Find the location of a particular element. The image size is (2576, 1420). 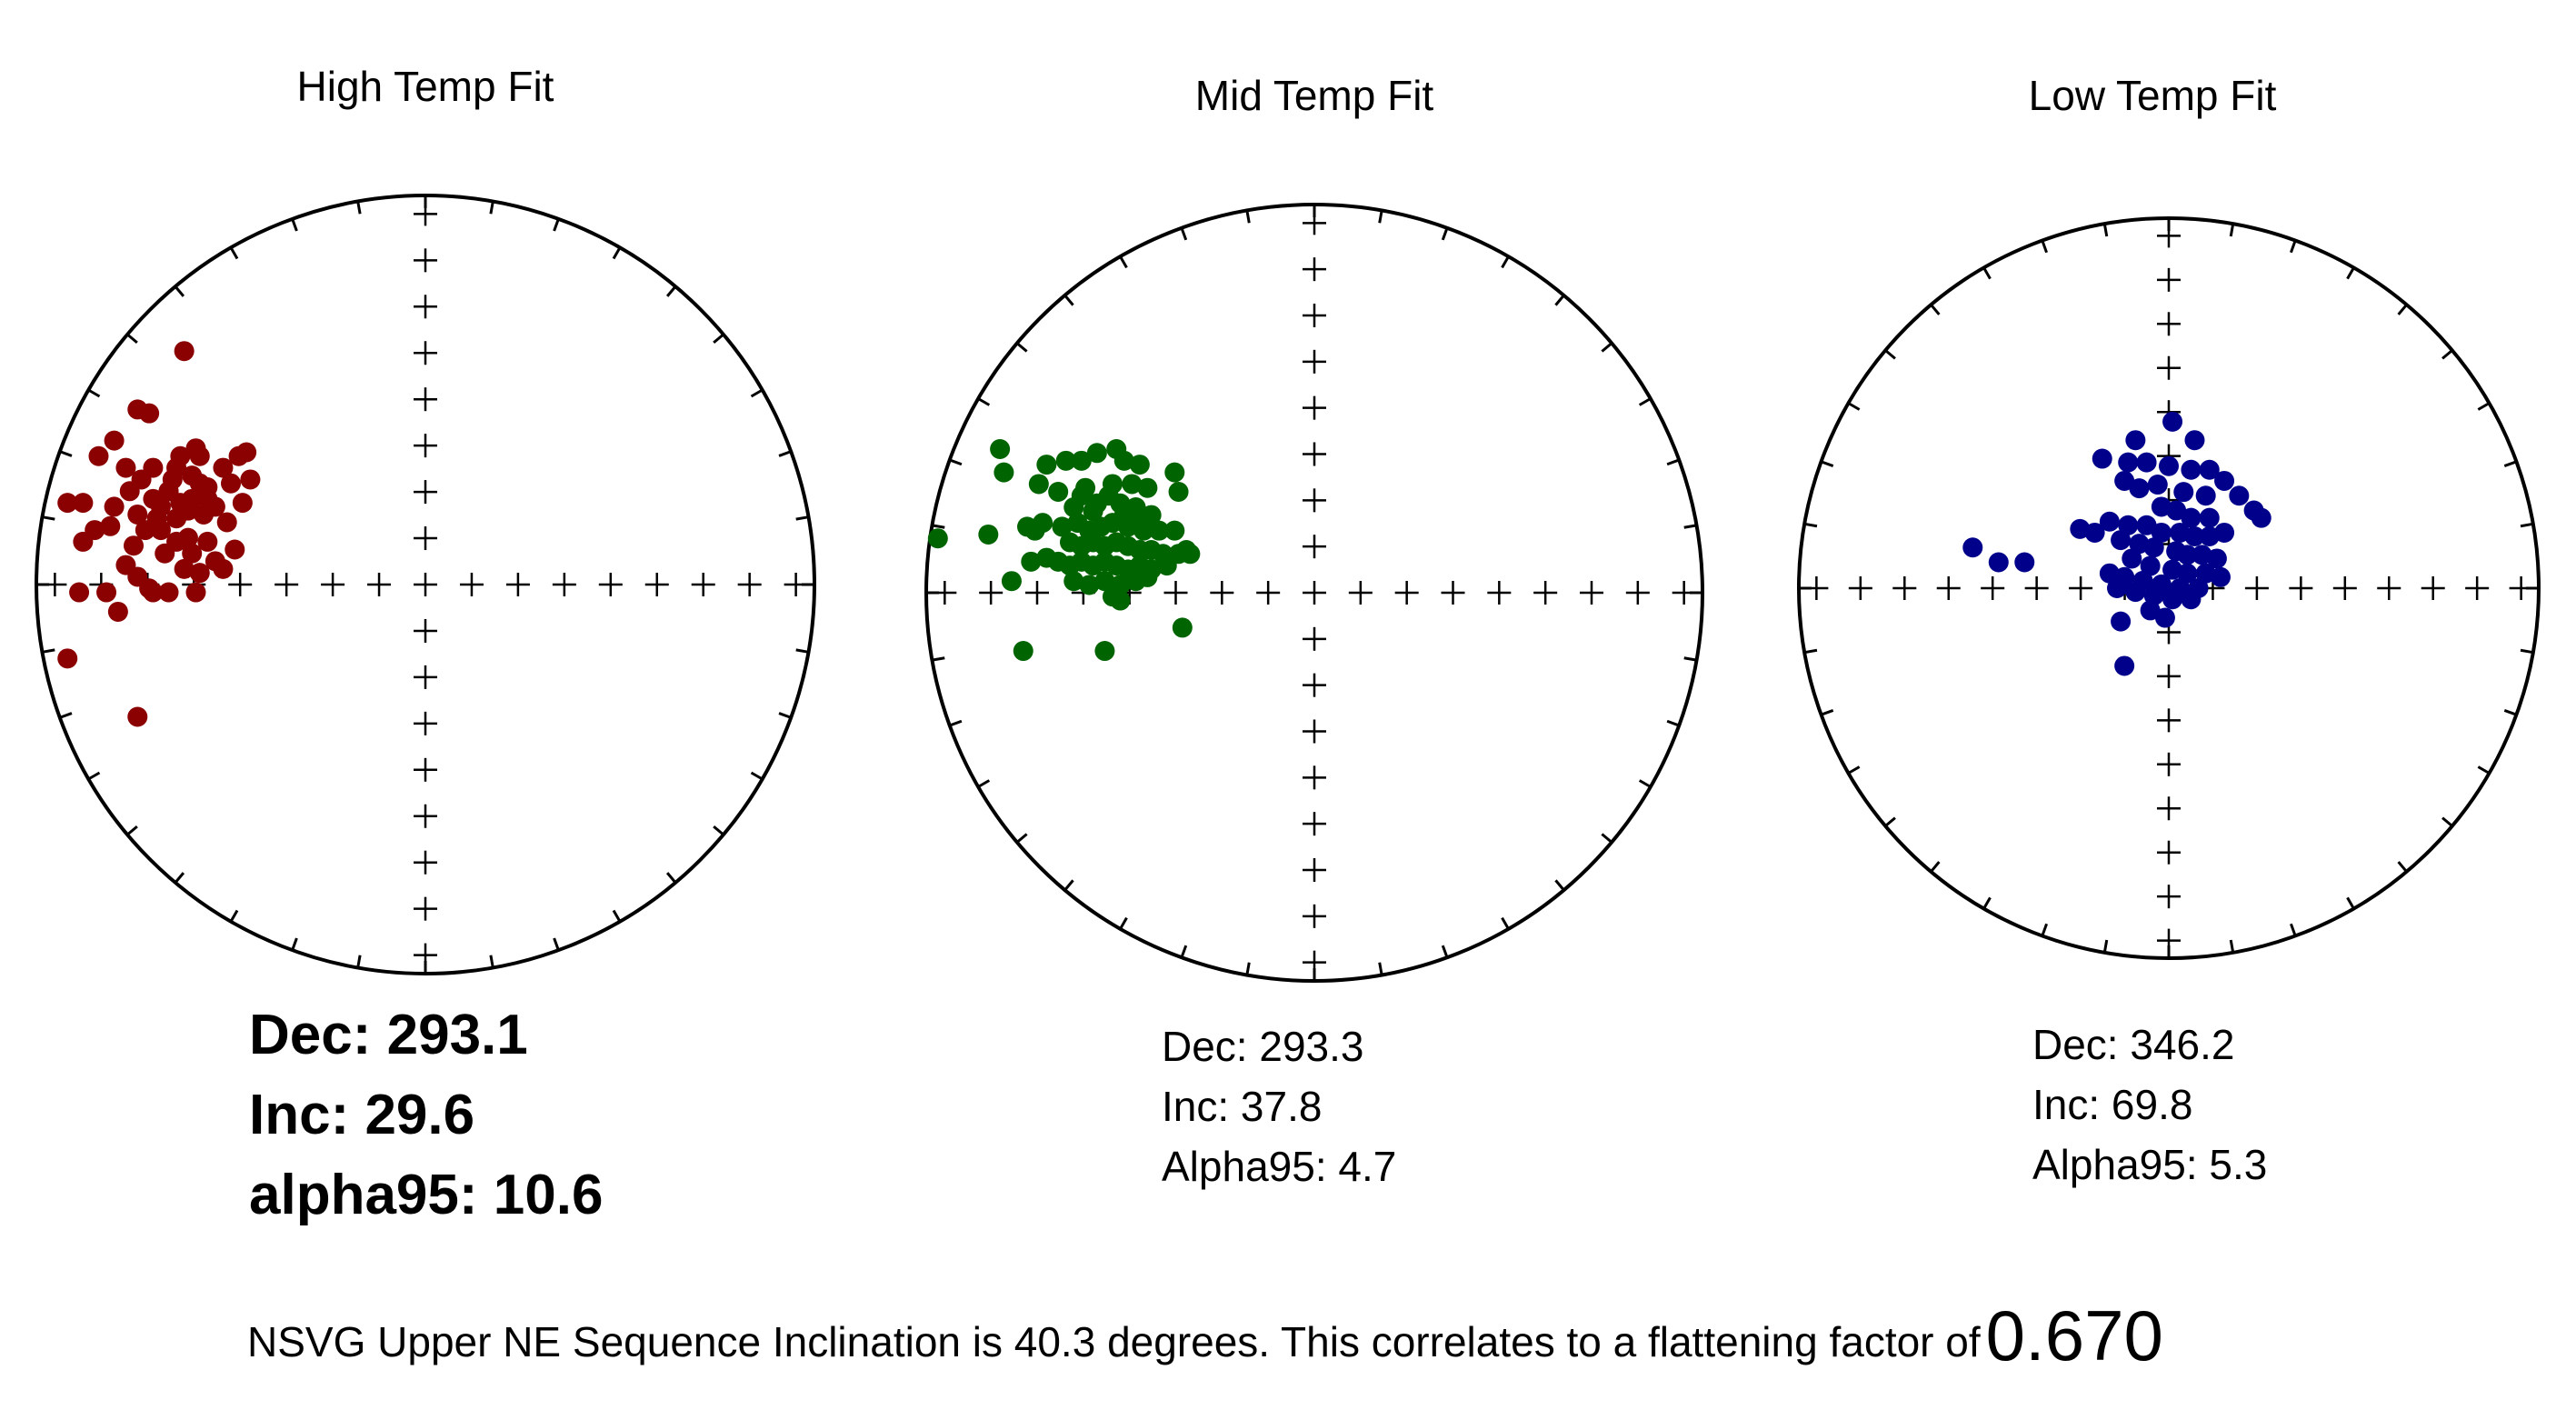

flattening-factor-value: 0.670 is located at coordinates (2074, 1335).